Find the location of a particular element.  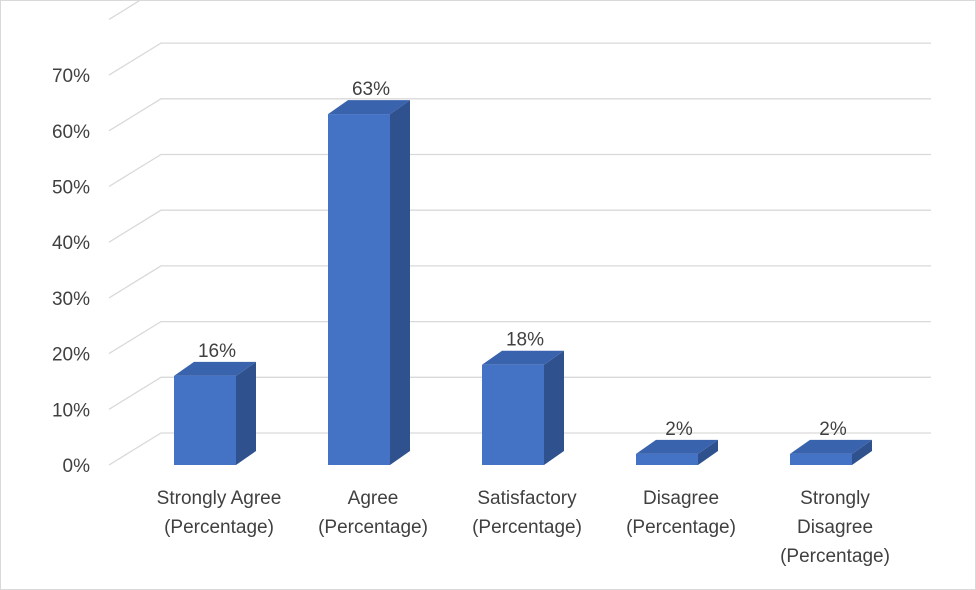

data-label: 16% is located at coordinates (217, 351).